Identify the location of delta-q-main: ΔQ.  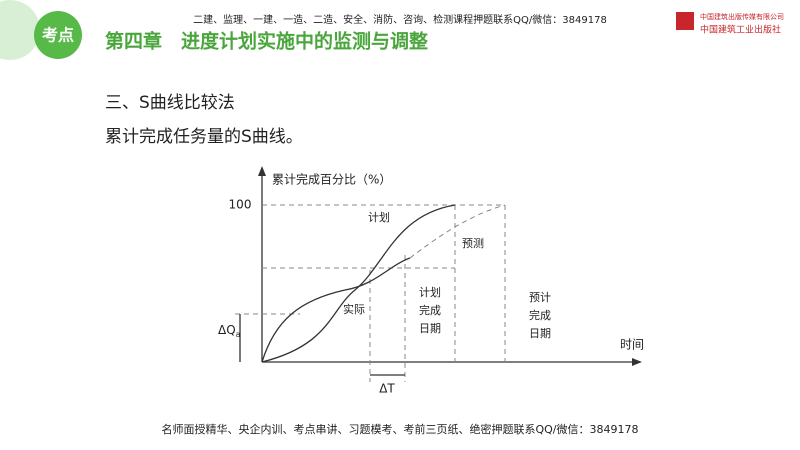
(227, 330).